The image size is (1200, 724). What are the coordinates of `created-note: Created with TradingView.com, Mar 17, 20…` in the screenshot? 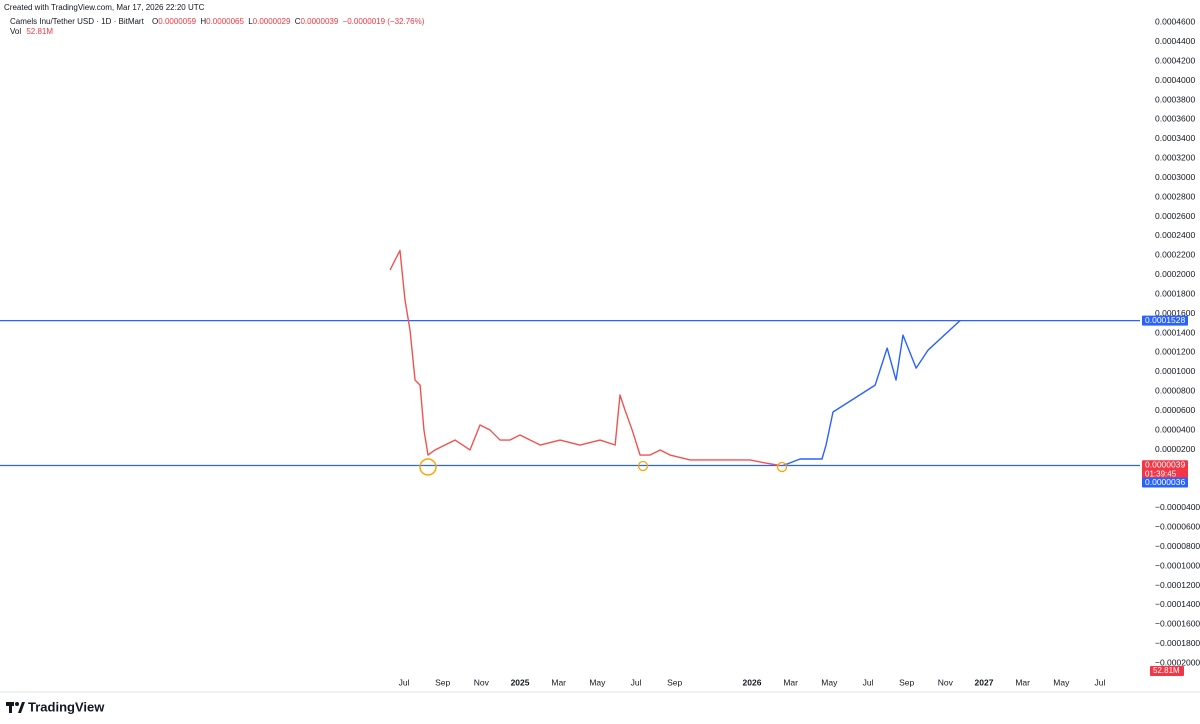 It's located at (104, 7).